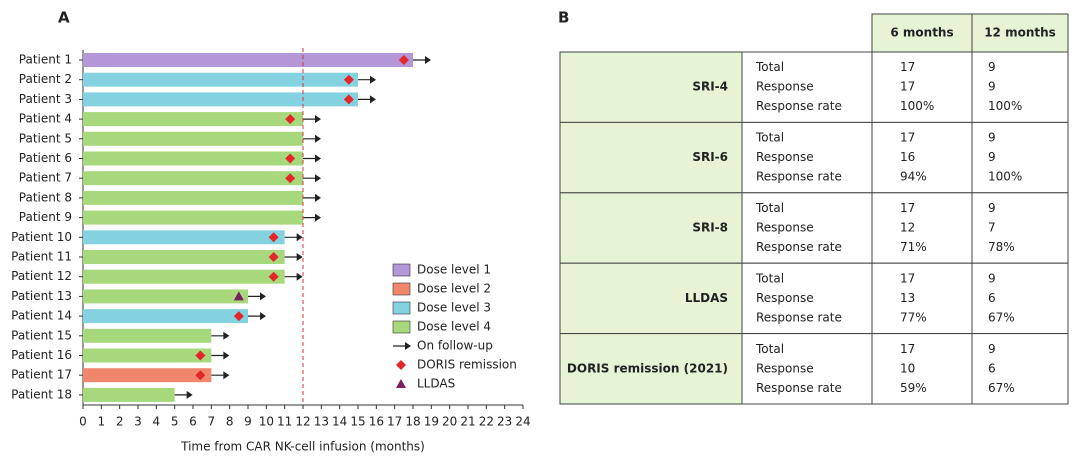  Describe the element at coordinates (1001, 388) in the screenshot. I see `cell-value: 67%` at that location.